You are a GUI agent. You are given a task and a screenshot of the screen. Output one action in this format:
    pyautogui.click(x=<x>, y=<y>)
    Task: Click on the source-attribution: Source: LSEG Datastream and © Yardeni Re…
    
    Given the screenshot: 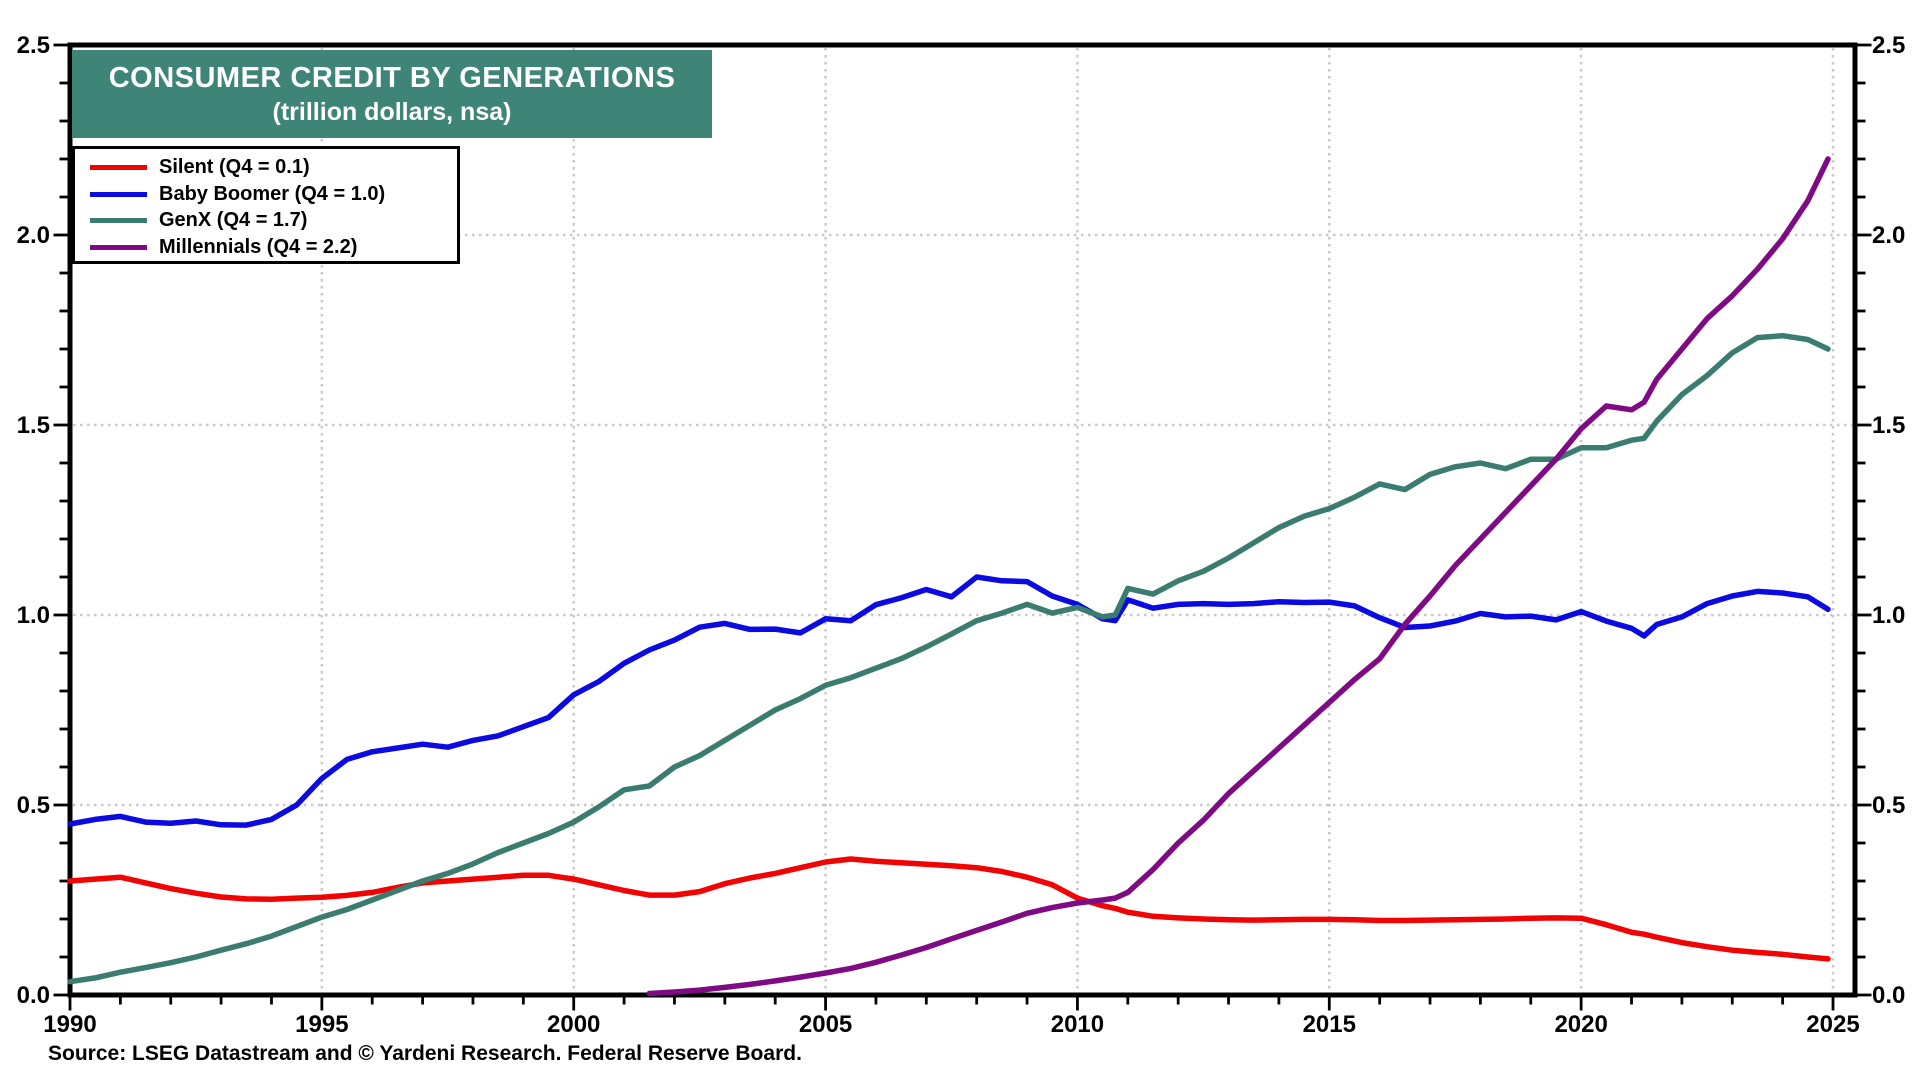 What is the action you would take?
    pyautogui.click(x=425, y=1053)
    